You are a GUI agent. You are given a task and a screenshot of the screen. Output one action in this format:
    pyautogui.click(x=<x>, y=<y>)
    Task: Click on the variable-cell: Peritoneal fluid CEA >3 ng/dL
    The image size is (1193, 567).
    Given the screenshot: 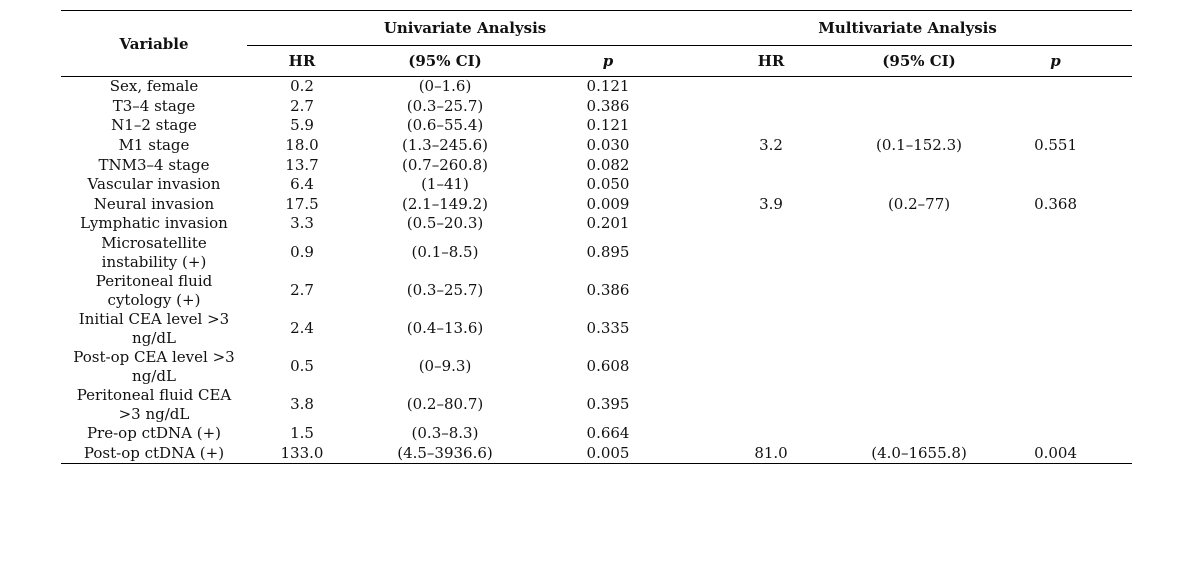 What is the action you would take?
    pyautogui.click(x=154, y=405)
    